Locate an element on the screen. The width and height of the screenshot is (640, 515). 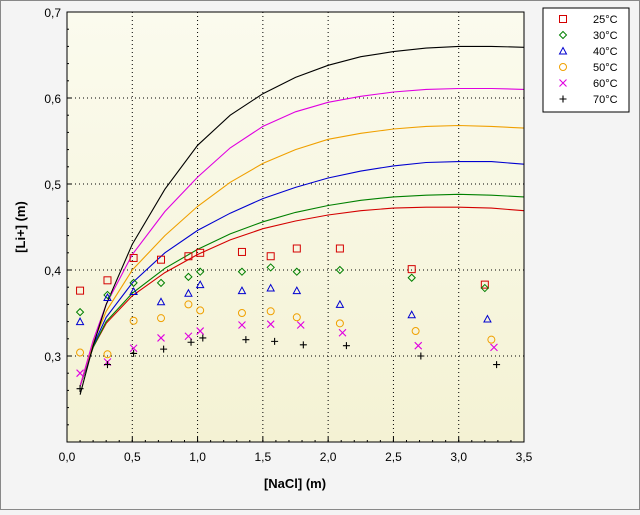
legend-box is located at coordinates (586, 60).